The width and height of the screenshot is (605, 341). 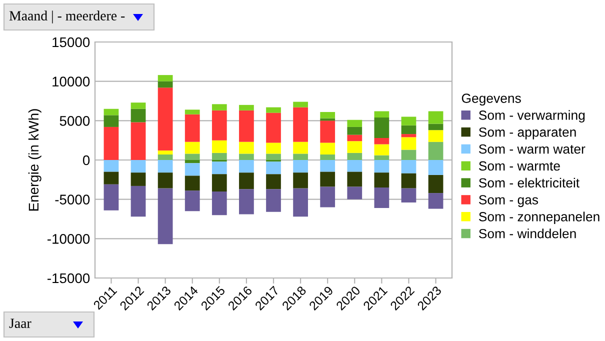 What do you see at coordinates (531, 116) in the screenshot?
I see `legend-label: Som - verwarming` at bounding box center [531, 116].